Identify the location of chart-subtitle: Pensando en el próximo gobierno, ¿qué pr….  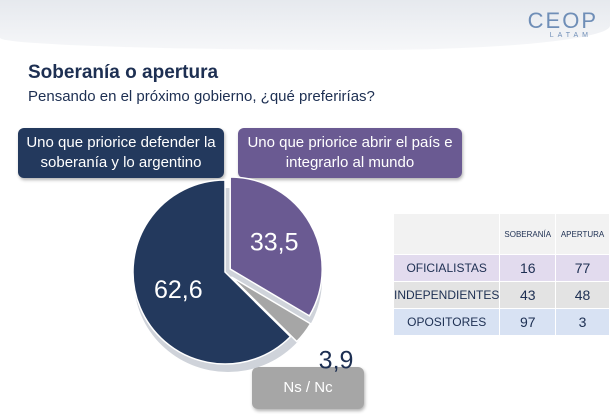
(201, 96).